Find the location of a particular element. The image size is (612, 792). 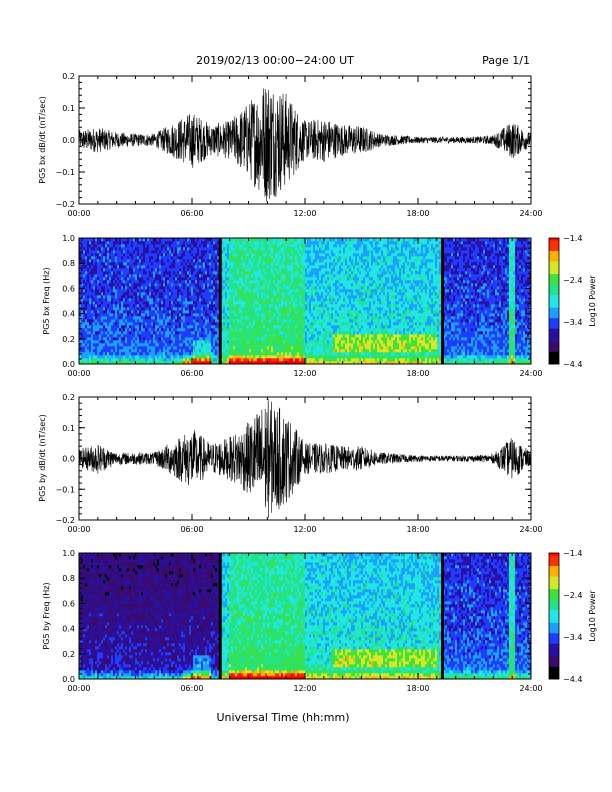

x-tick-label: 06:00 is located at coordinates (191, 213).